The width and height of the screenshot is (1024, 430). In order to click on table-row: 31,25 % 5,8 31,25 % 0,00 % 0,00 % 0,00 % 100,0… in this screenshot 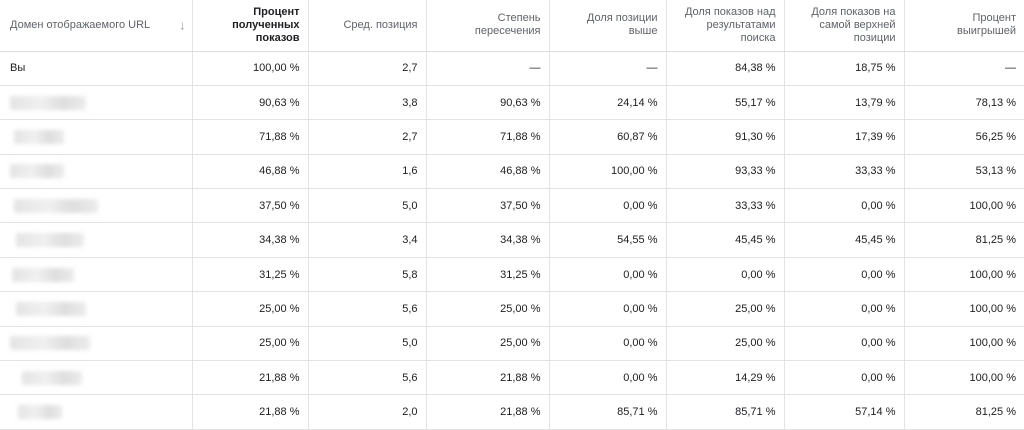, I will do `click(512, 275)`.